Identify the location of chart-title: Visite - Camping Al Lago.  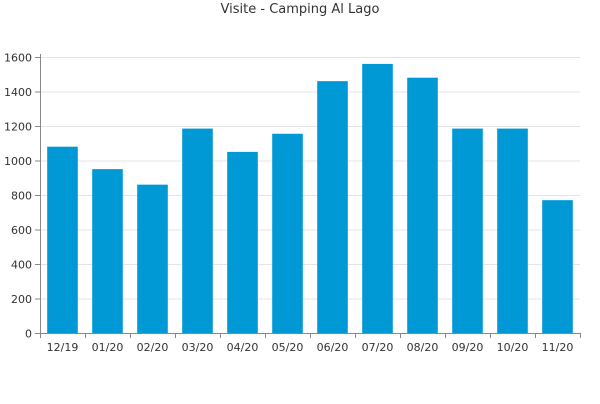
(300, 9).